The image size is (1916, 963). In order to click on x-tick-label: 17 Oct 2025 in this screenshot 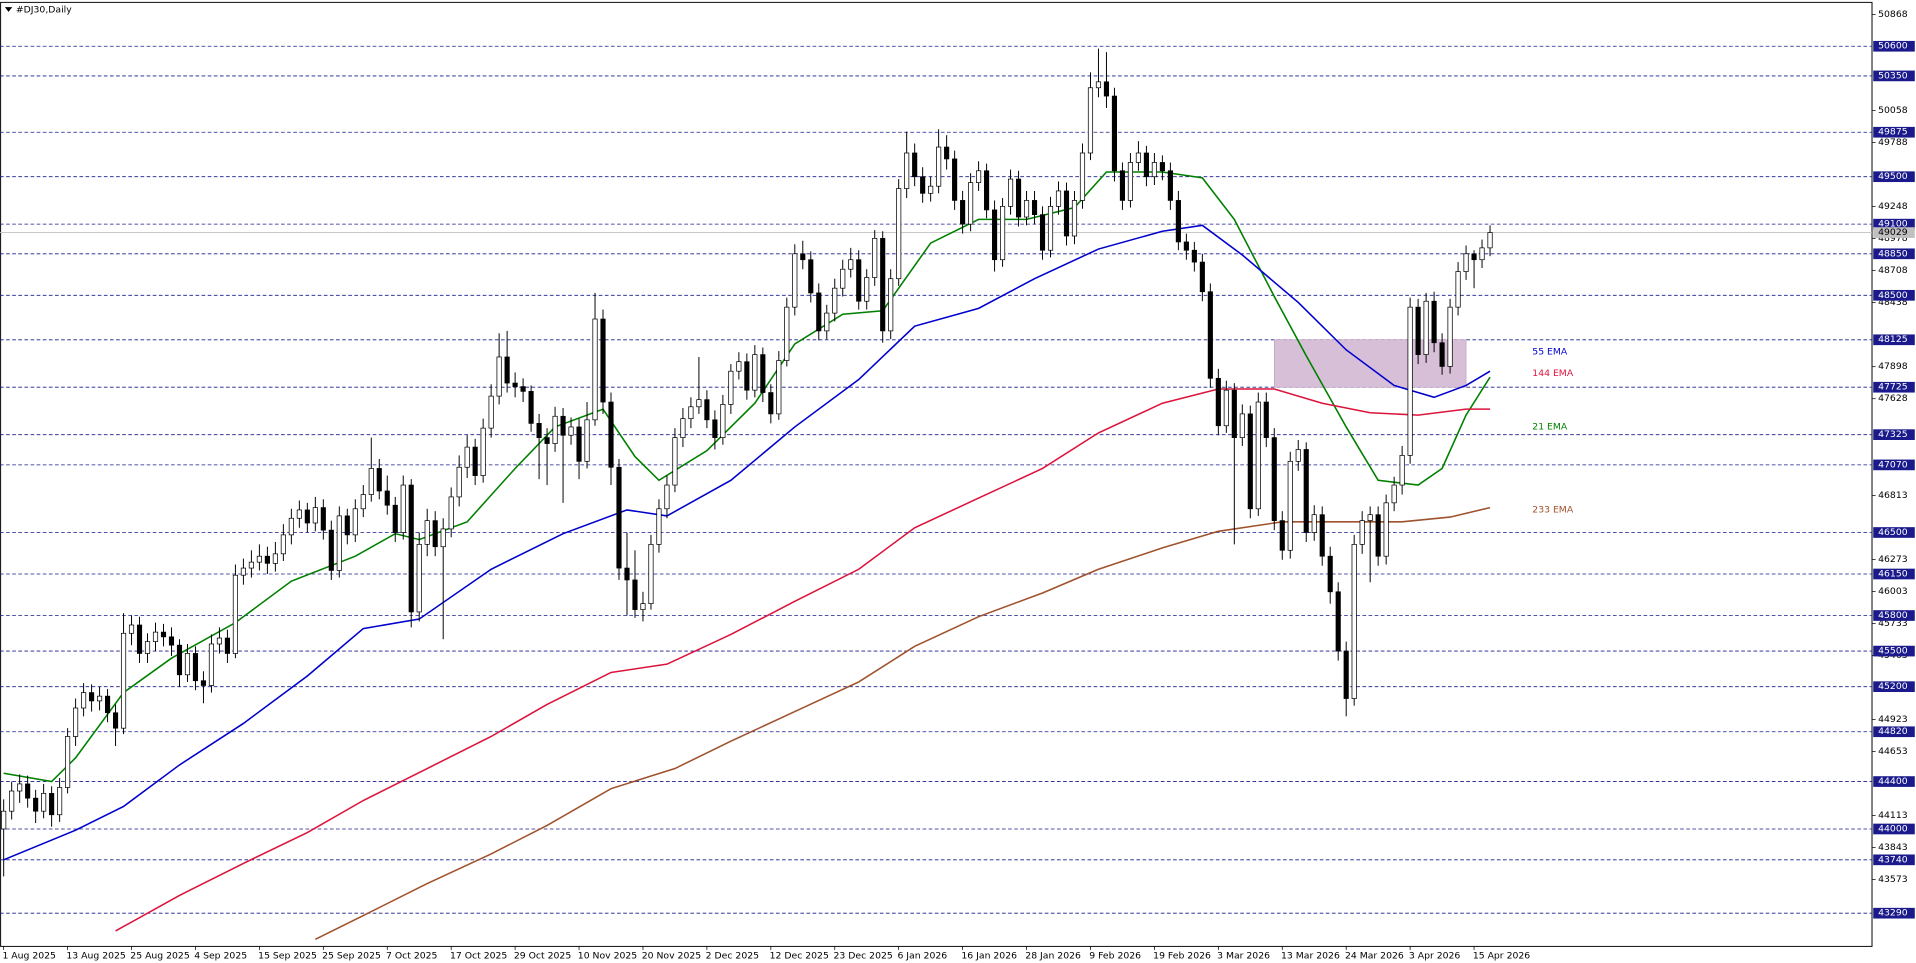, I will do `click(479, 956)`.